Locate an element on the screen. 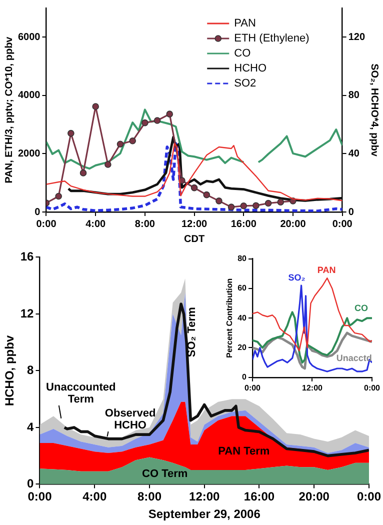 This screenshot has width=383, height=525. text: SO₂ Term is located at coordinates (192, 332).